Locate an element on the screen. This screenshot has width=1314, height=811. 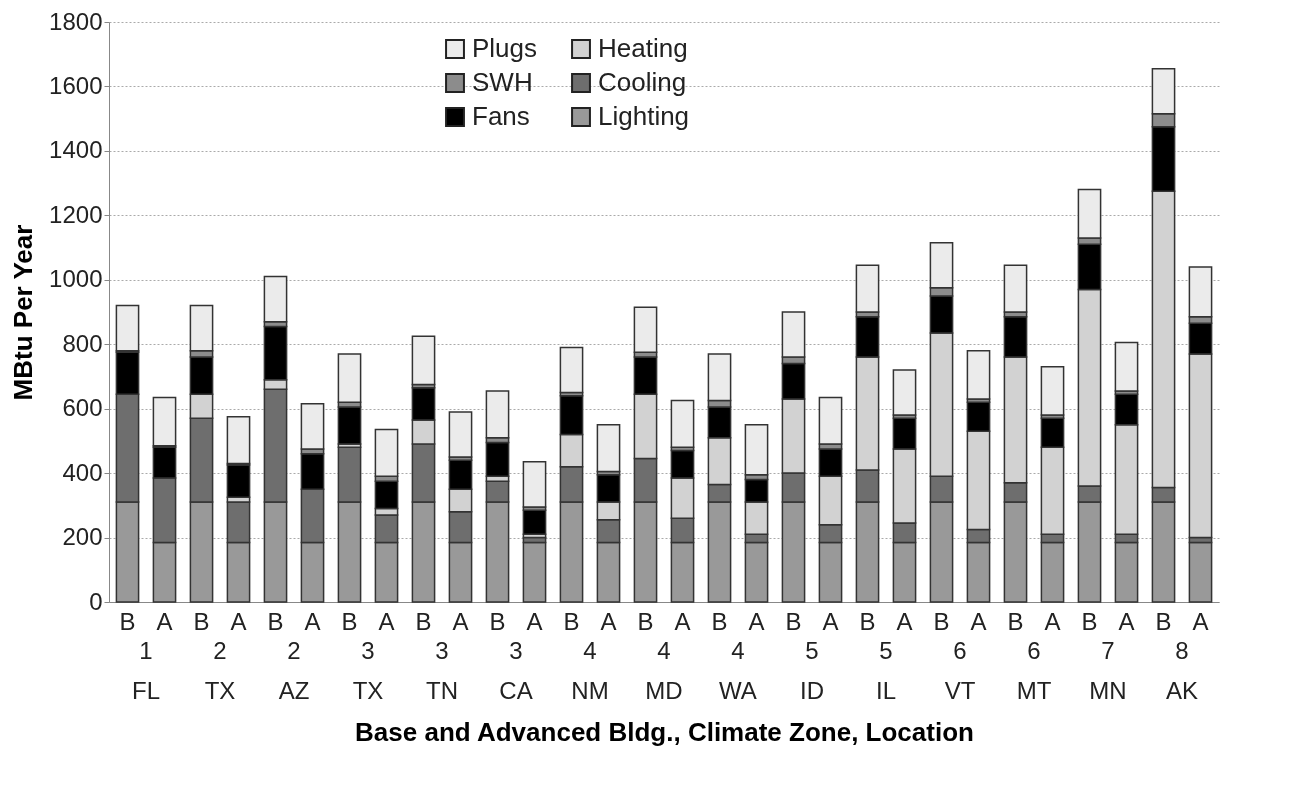
text: WA is located at coordinates (738, 690).